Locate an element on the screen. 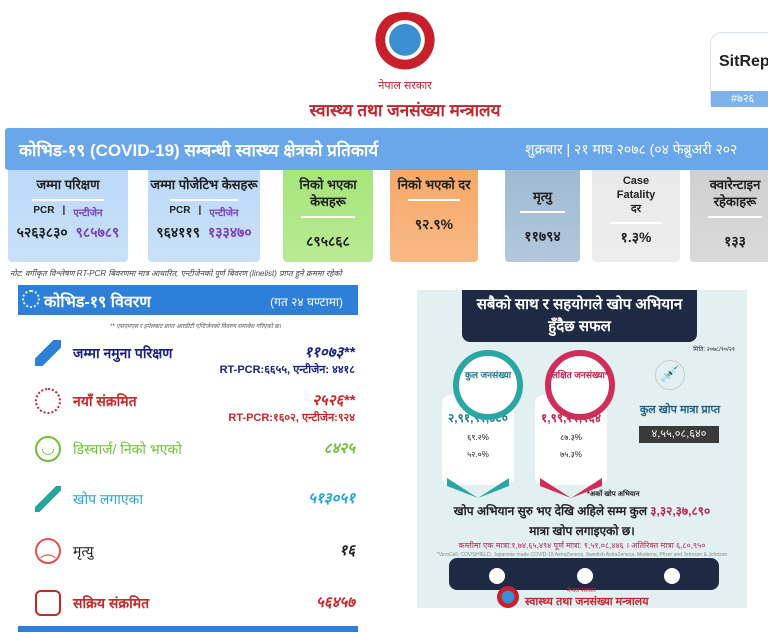 The image size is (768, 632). vaccine-vial-icon: 💉 is located at coordinates (670, 375).